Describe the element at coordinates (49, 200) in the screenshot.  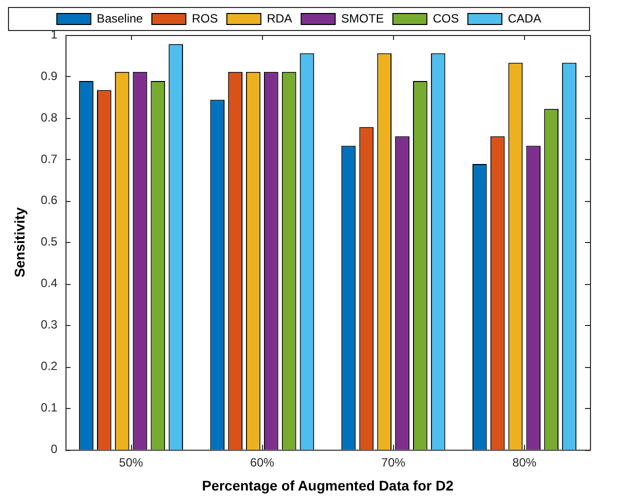
I see `y-tick-label: 0.6` at that location.